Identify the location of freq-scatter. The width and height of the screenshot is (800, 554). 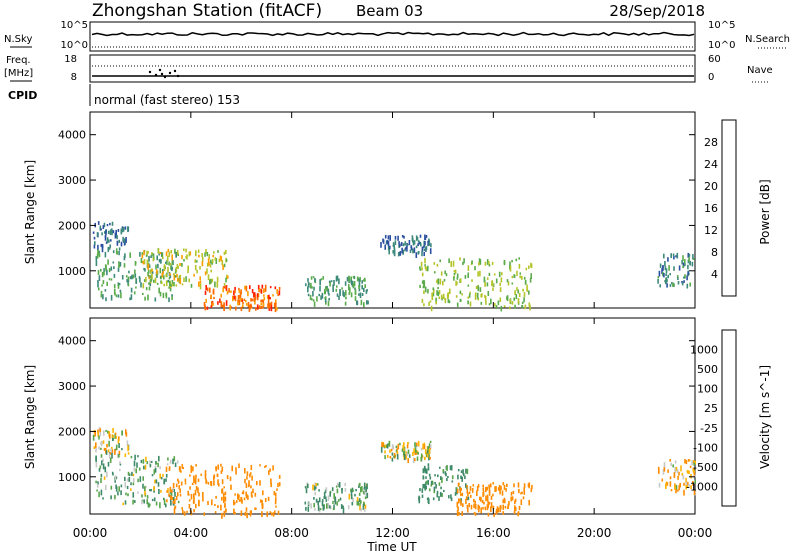
(164, 73).